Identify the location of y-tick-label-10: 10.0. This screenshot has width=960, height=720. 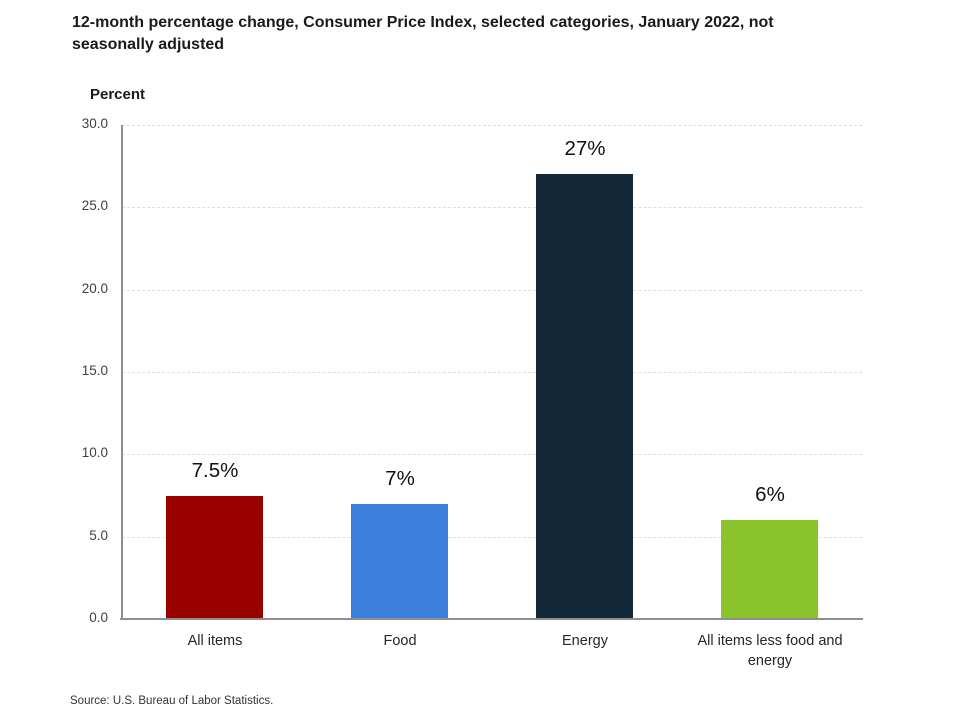
(94, 452).